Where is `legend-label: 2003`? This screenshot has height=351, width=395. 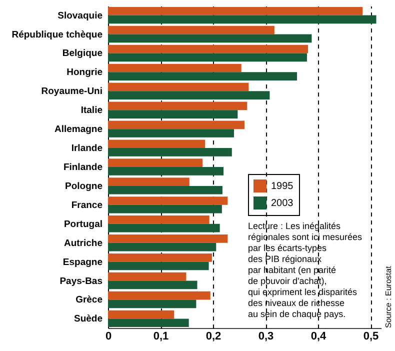 legend-label: 2003 is located at coordinates (282, 203).